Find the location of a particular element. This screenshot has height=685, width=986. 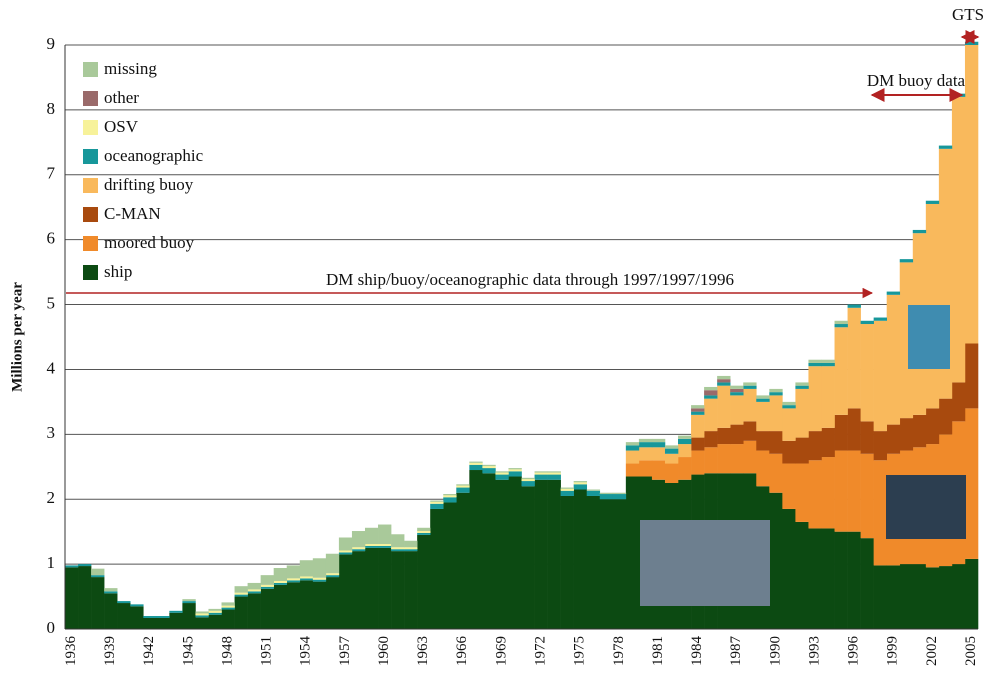

x-tick-label: 1963 is located at coordinates (423, 651).